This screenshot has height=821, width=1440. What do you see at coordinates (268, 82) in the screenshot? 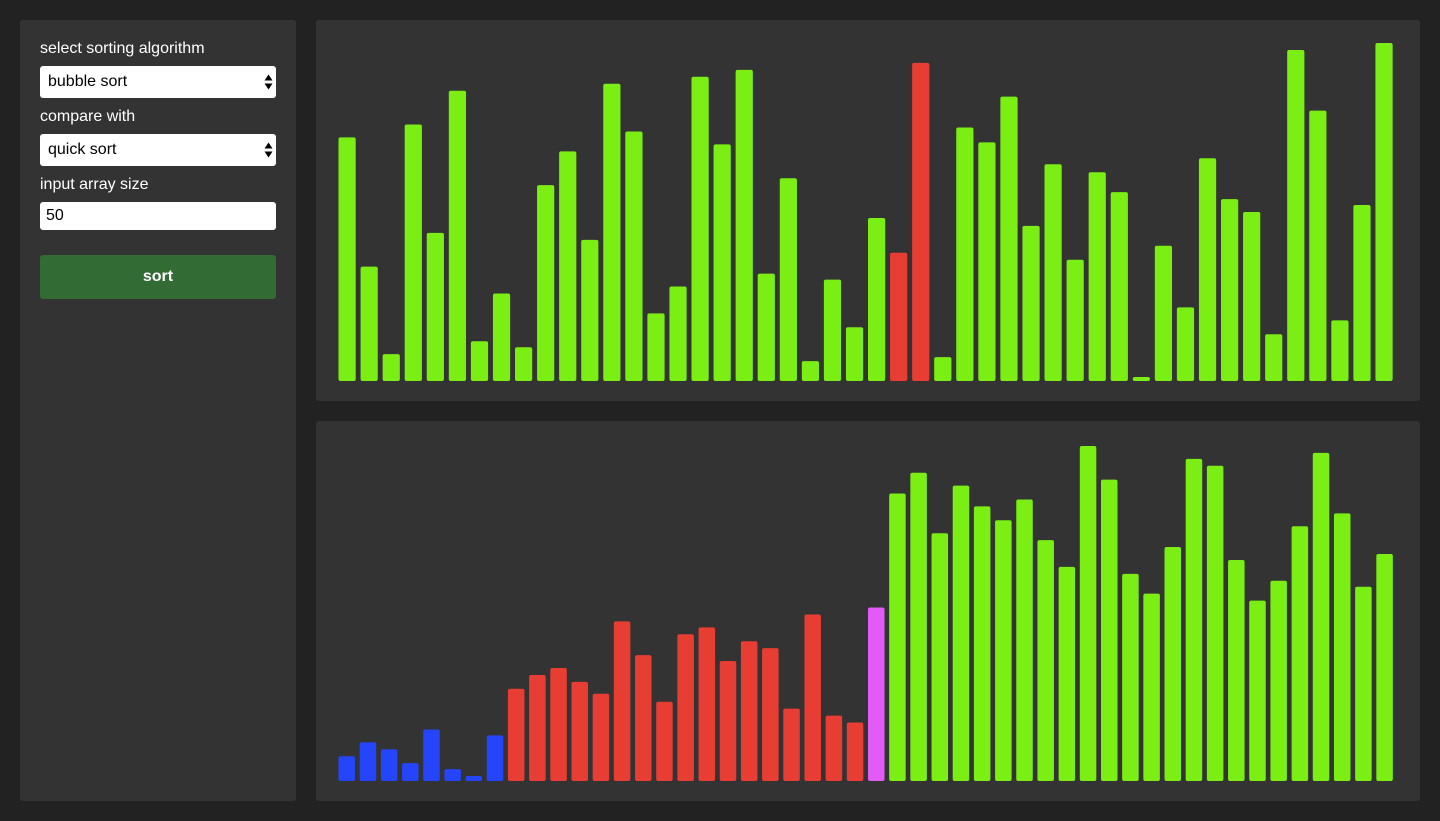
I see `select-arrows-icon` at bounding box center [268, 82].